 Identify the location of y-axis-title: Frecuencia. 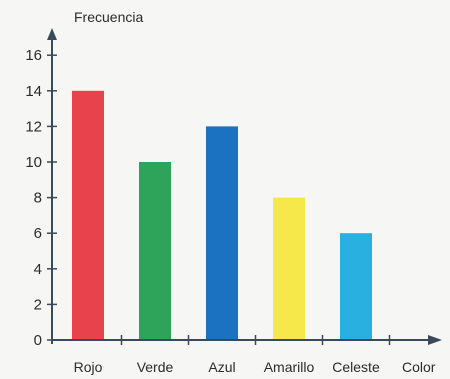
(108, 17).